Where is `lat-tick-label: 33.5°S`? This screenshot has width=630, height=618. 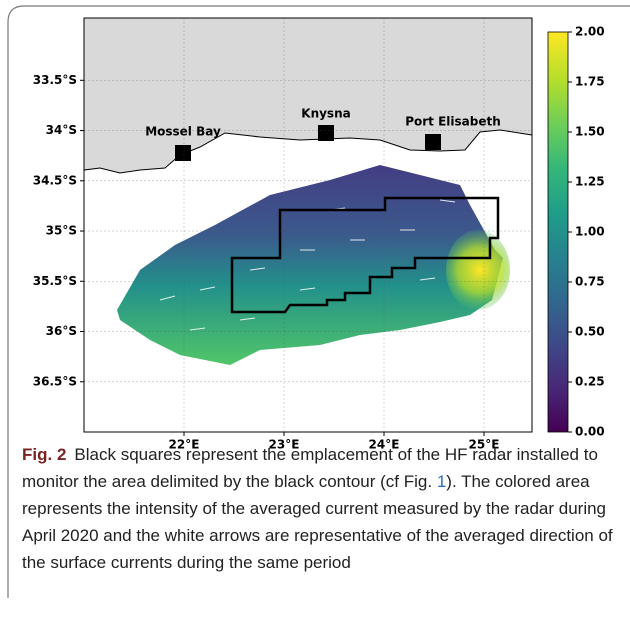 lat-tick-label: 33.5°S is located at coordinates (55, 80).